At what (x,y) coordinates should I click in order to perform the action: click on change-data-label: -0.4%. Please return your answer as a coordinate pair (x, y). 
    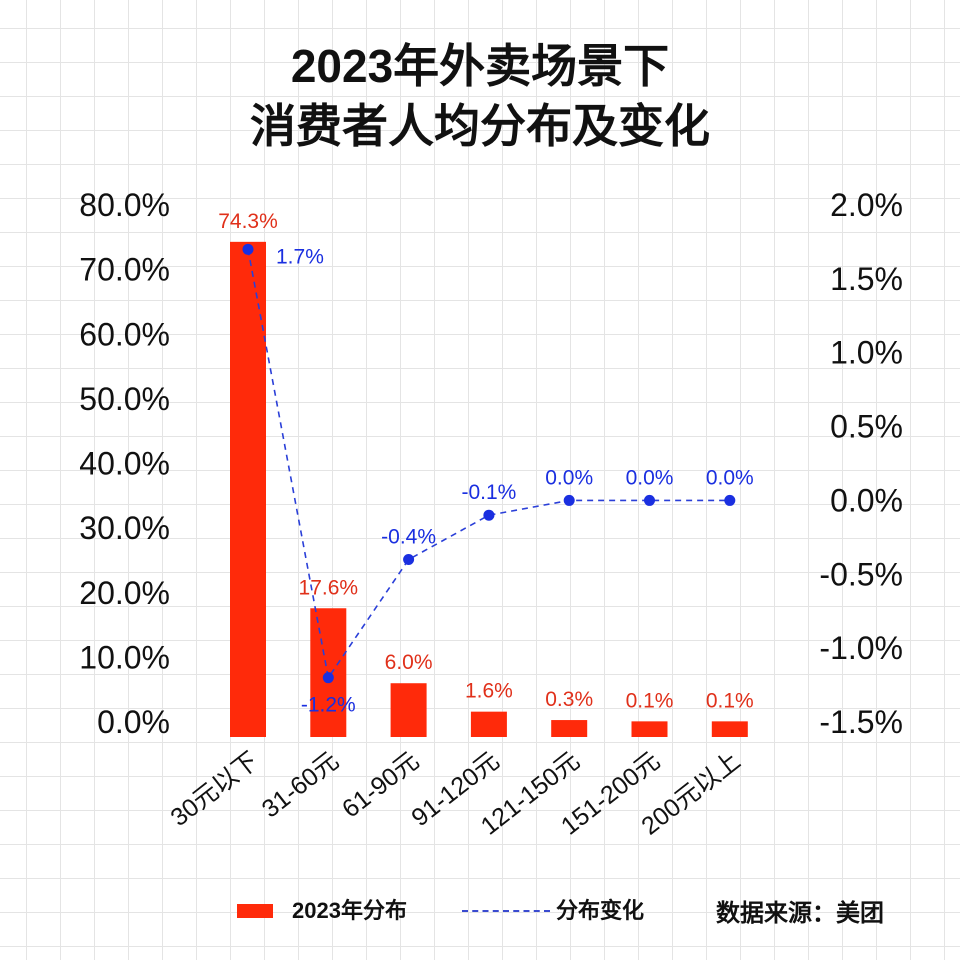
    Looking at the image, I should click on (408, 537).